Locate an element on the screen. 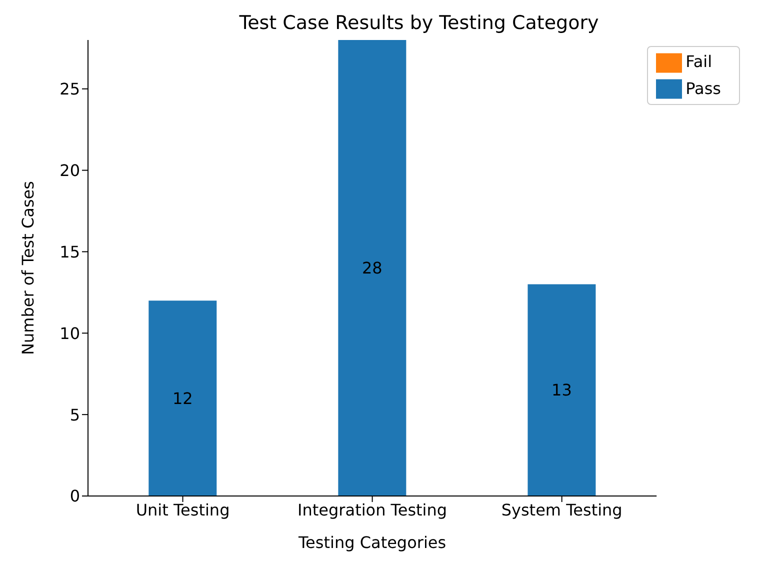  y-tick-label: 25 is located at coordinates (70, 89).